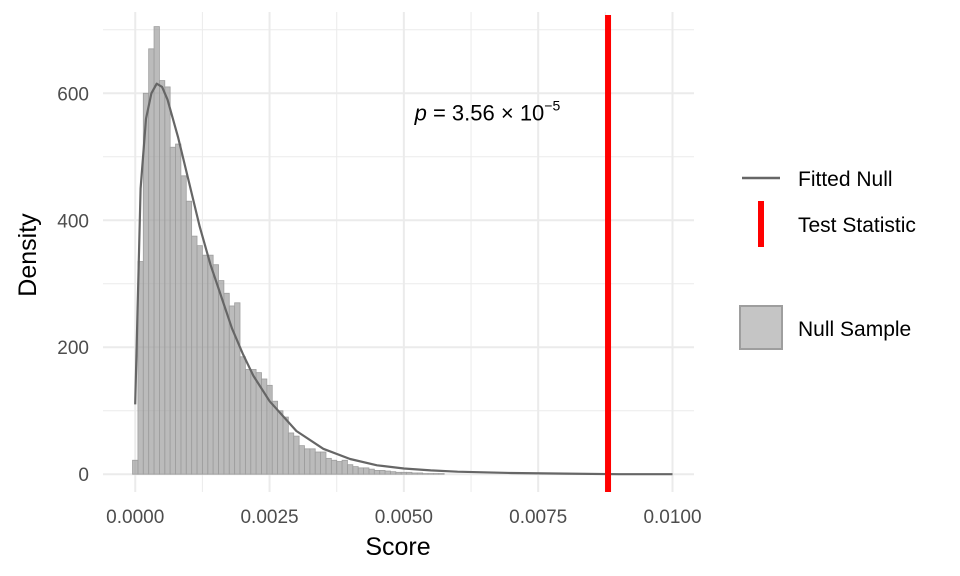 This screenshot has height=576, width=960. I want to click on x-tick-label: 0.0025, so click(269, 517).